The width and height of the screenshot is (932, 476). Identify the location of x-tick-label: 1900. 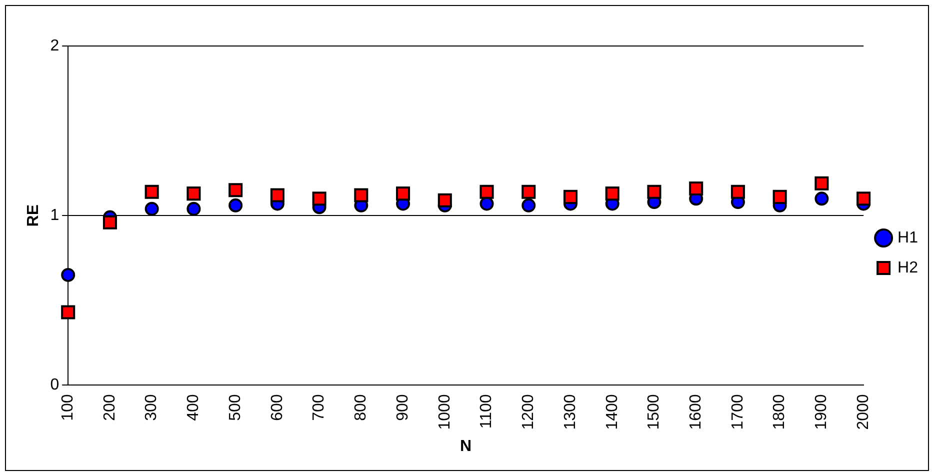
(821, 412).